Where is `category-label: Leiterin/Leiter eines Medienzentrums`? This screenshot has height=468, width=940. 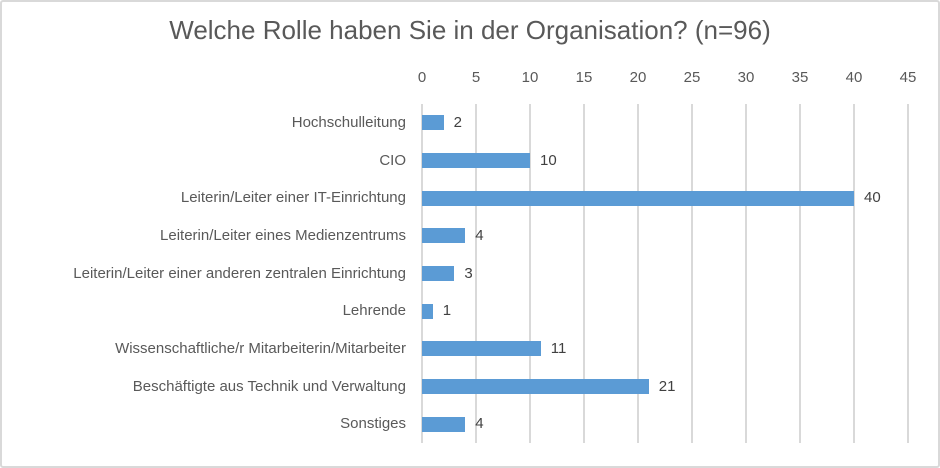
category-label: Leiterin/Leiter eines Medienzentrums is located at coordinates (283, 235).